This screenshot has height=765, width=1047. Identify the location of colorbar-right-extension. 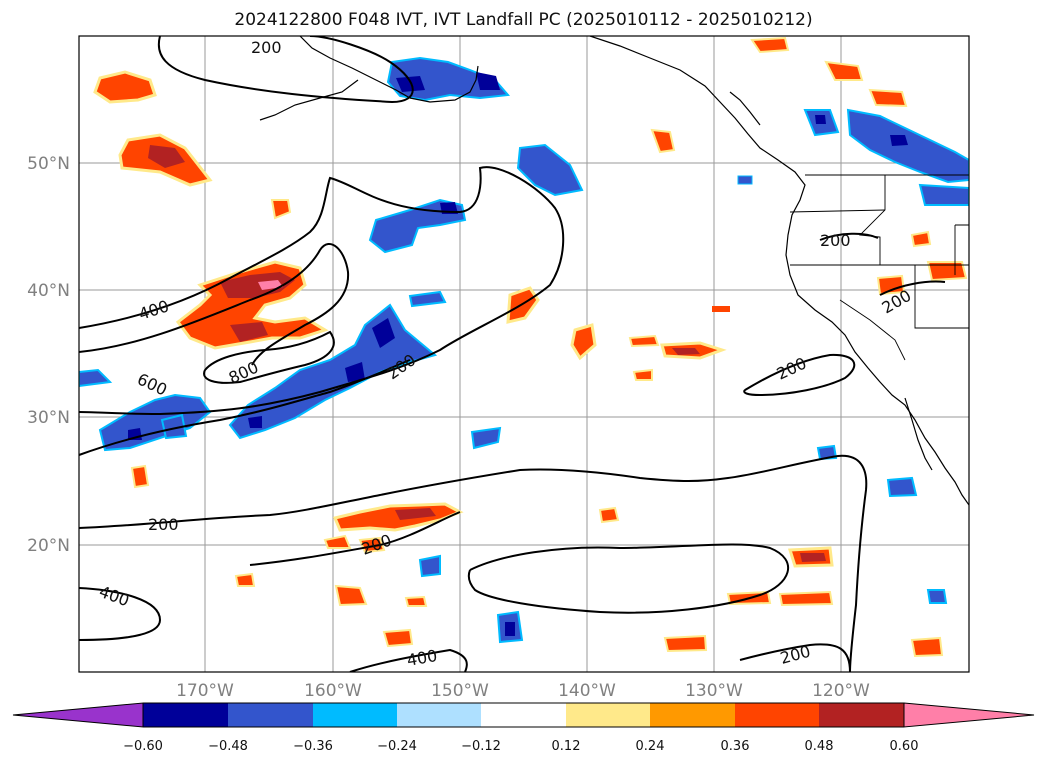
(969, 715).